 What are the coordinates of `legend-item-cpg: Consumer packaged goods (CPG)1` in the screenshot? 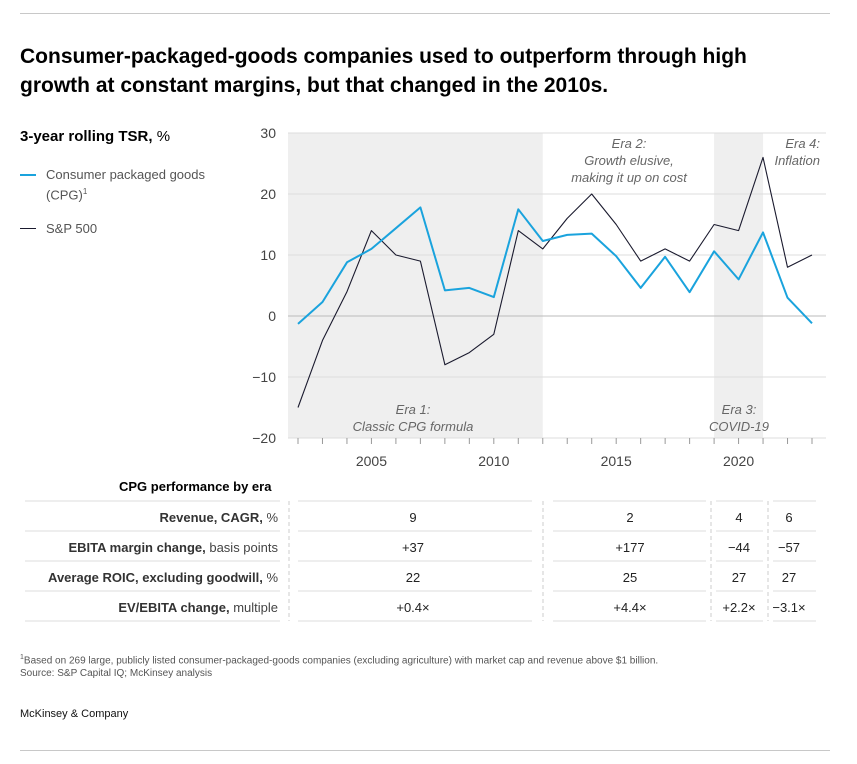 It's located at (113, 184).